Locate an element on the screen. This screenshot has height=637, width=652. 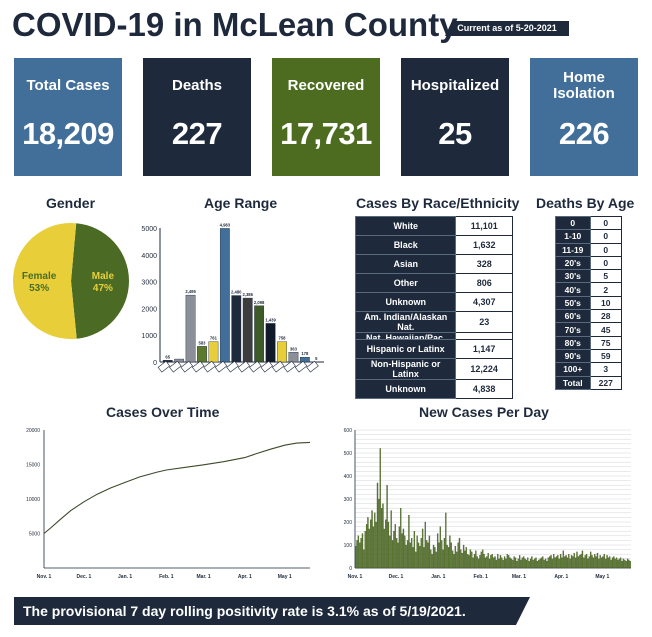
y-tick-label: 0 is located at coordinates (155, 363).